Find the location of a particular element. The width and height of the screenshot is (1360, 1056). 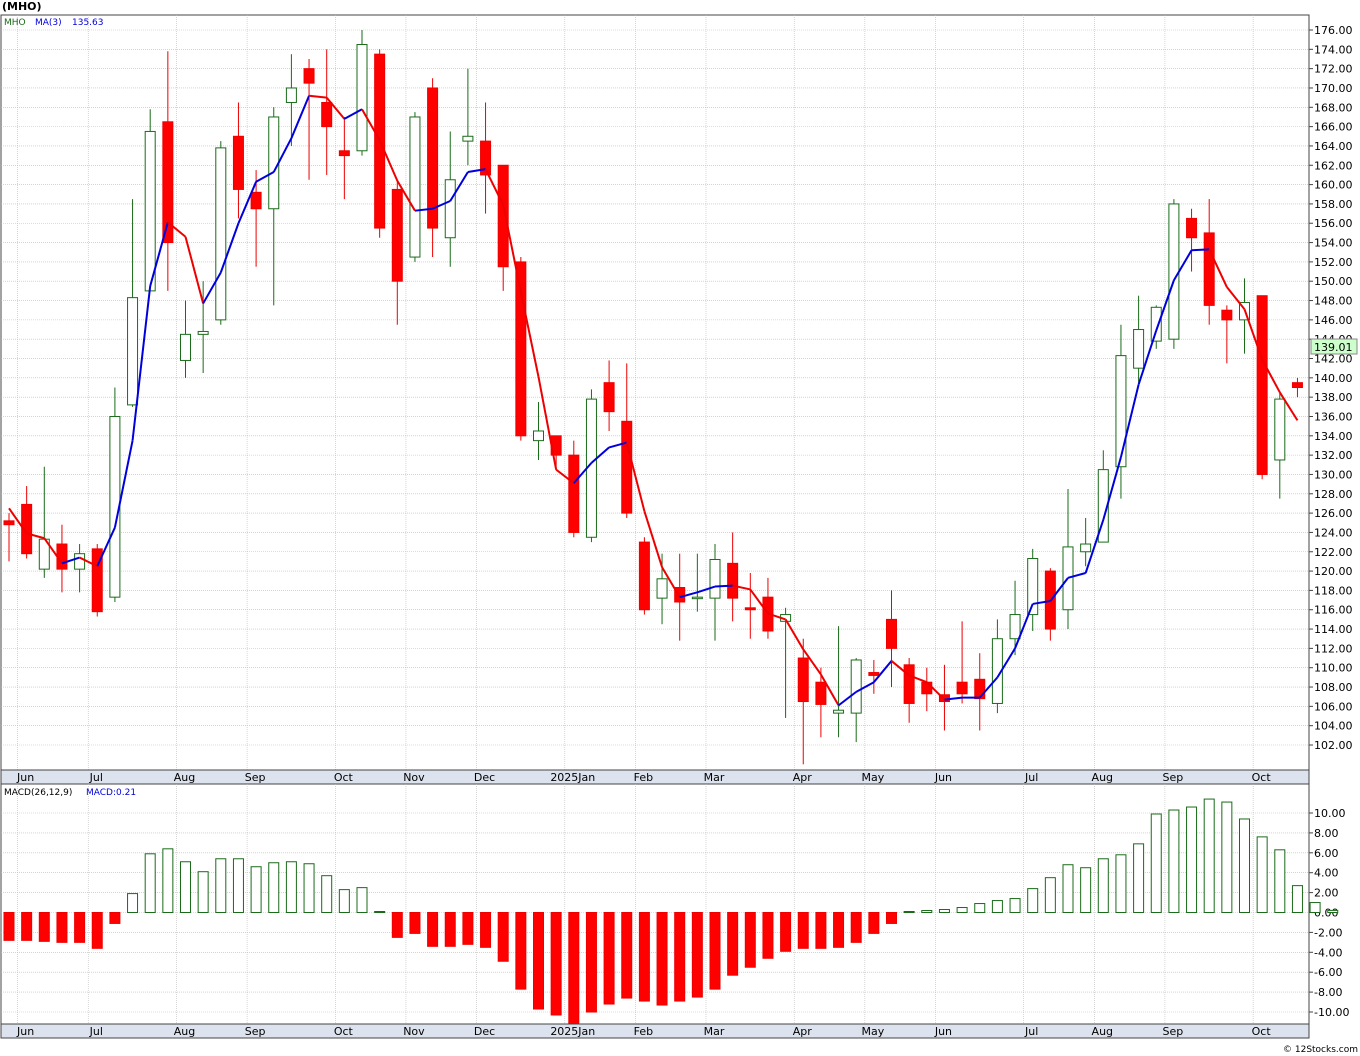

macd-y-tick-label: -10.00 is located at coordinates (1331, 1012).